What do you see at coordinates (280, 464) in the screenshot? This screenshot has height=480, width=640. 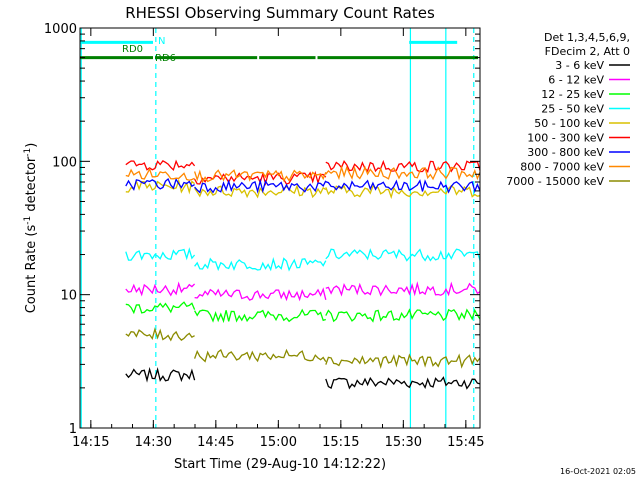 I see `x-axis-label: Start Time (29-Aug-10 14:12:22)` at bounding box center [280, 464].